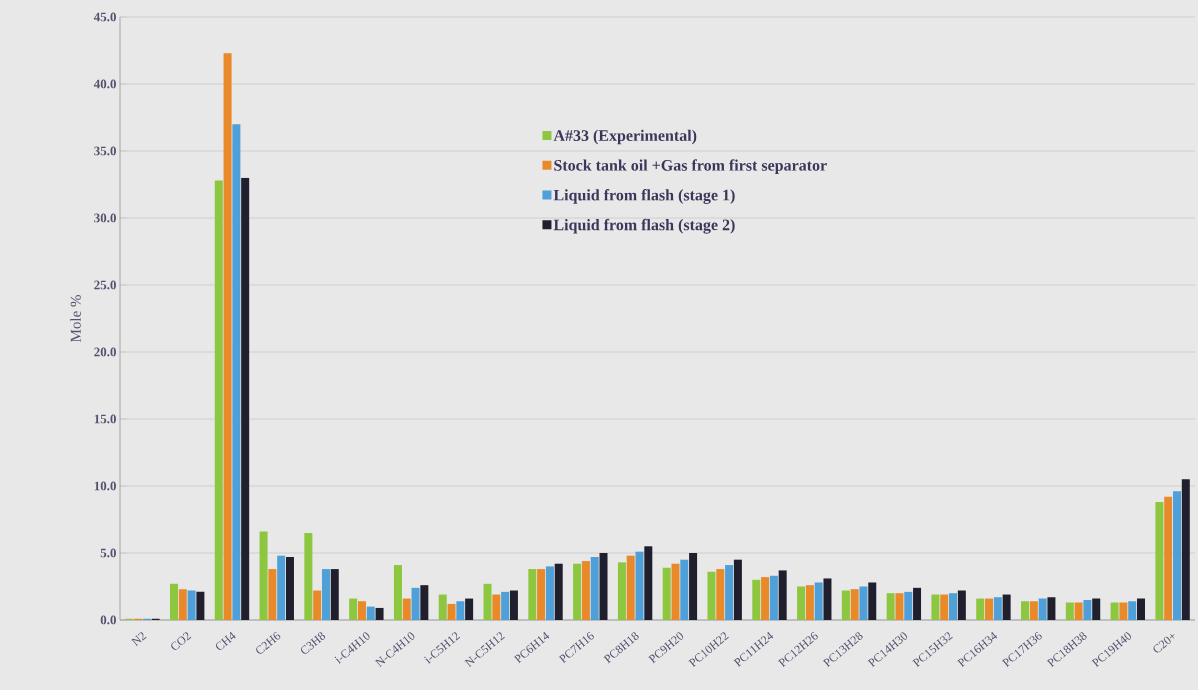 This screenshot has width=1198, height=690. What do you see at coordinates (1164, 643) in the screenshot?
I see `x-tick-label: C20+` at bounding box center [1164, 643].